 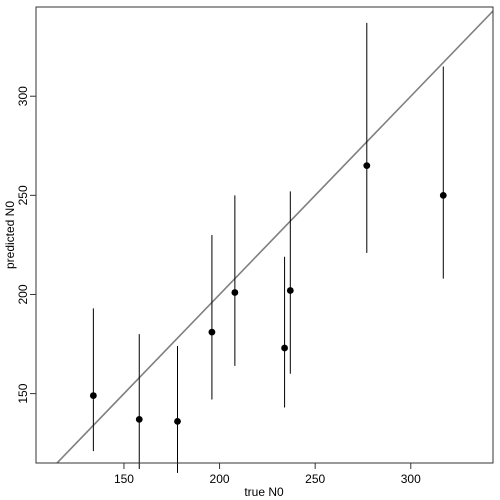 I want to click on y-tick-label-300: 300, so click(x=23, y=96).